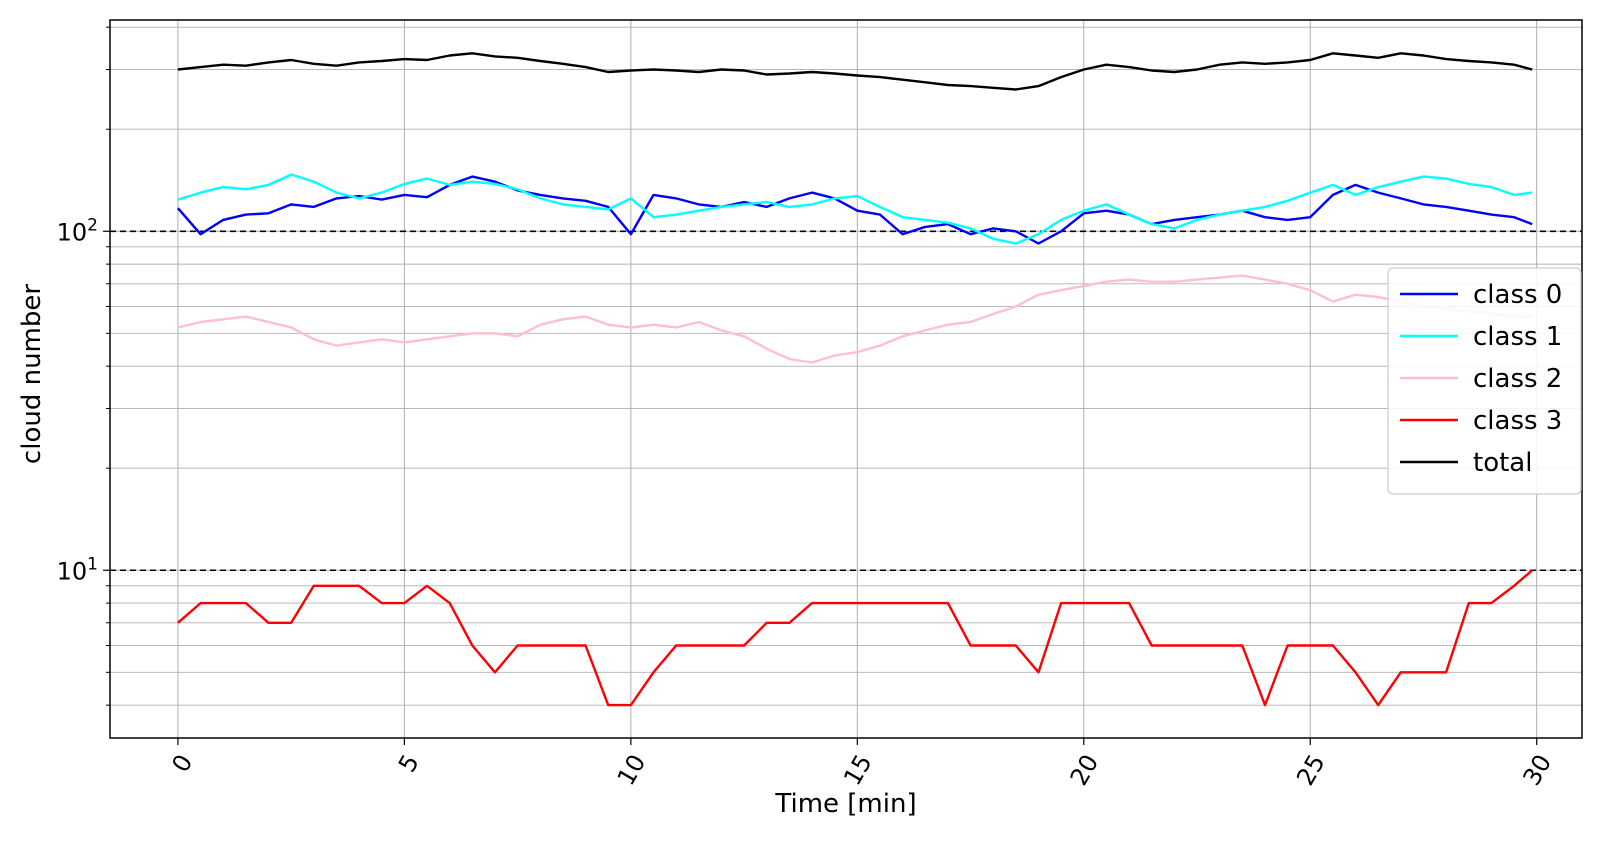 This screenshot has height=841, width=1617. I want to click on legend-box, so click(1484, 381).